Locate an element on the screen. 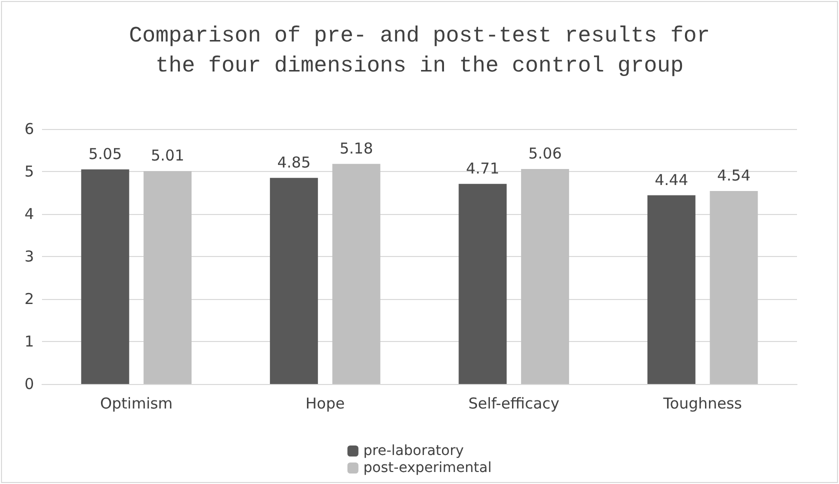 This screenshot has height=484, width=839. data-label: 4.54 is located at coordinates (734, 175).